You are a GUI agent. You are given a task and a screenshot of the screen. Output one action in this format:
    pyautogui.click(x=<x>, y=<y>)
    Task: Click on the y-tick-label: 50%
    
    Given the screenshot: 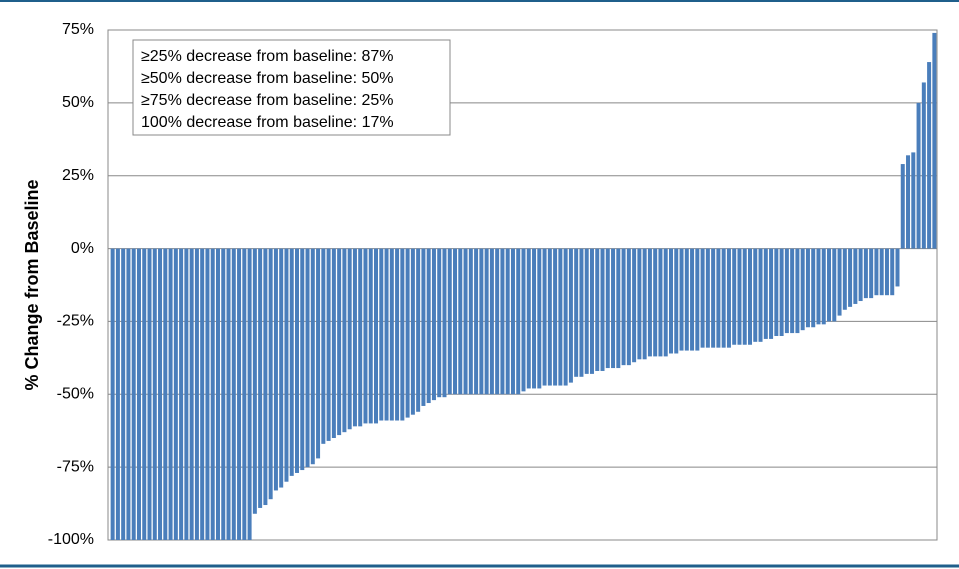 What is the action you would take?
    pyautogui.click(x=78, y=102)
    